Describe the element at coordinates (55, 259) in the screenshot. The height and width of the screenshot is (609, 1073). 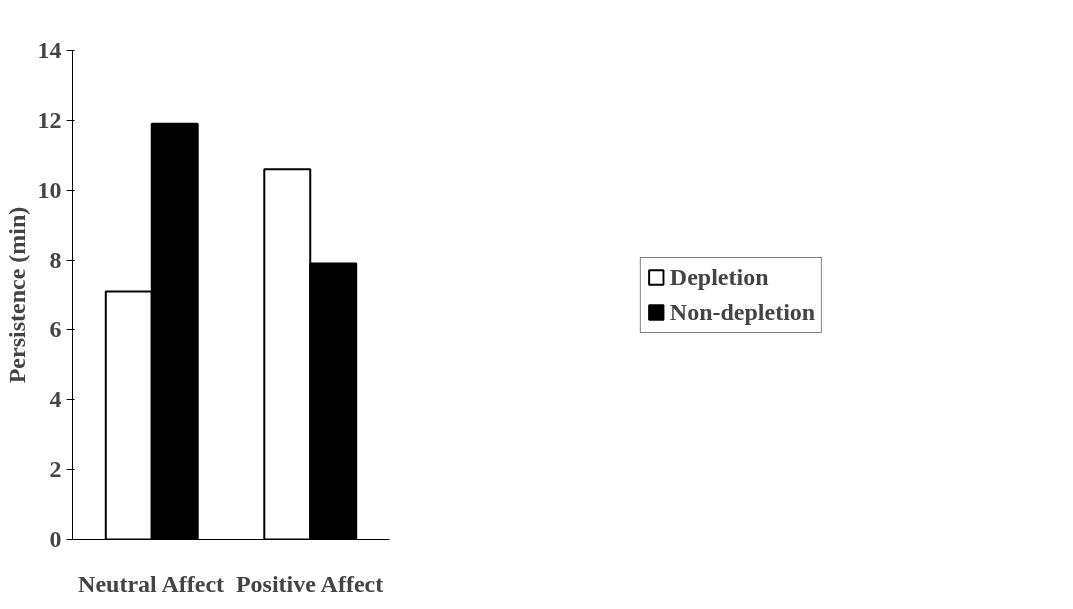
I see `y-tick-label: 8` at that location.